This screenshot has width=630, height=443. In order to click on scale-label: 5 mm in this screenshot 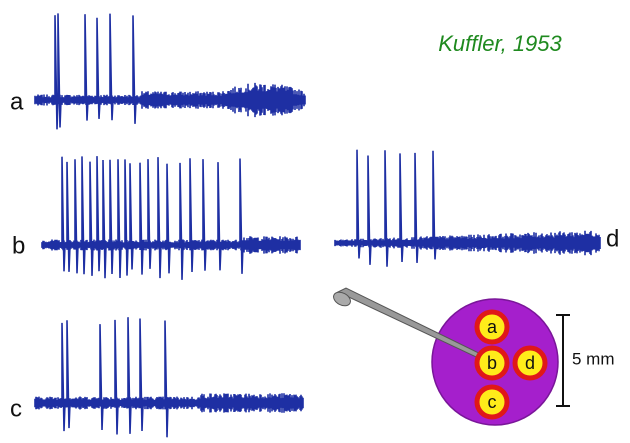, I will do `click(593, 358)`.